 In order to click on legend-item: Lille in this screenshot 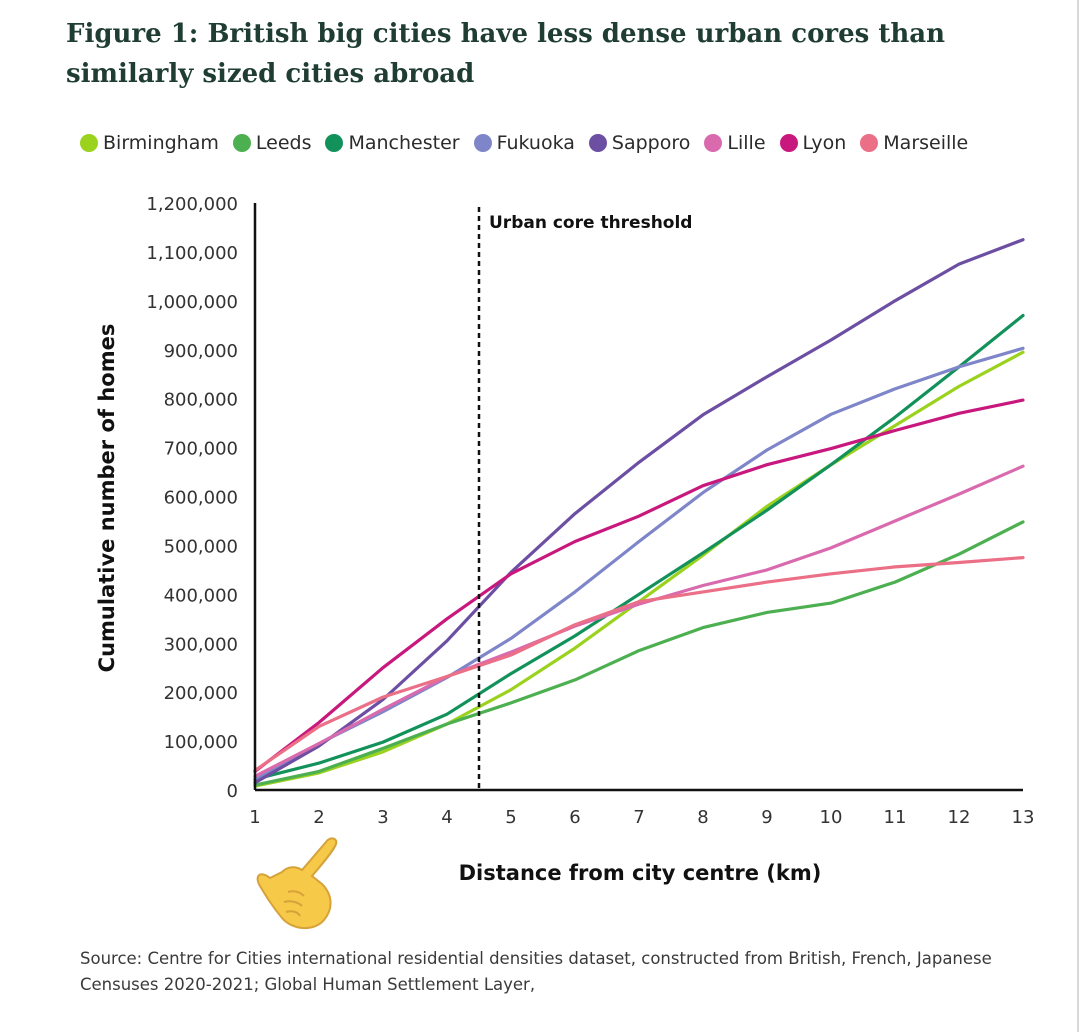, I will do `click(735, 143)`.